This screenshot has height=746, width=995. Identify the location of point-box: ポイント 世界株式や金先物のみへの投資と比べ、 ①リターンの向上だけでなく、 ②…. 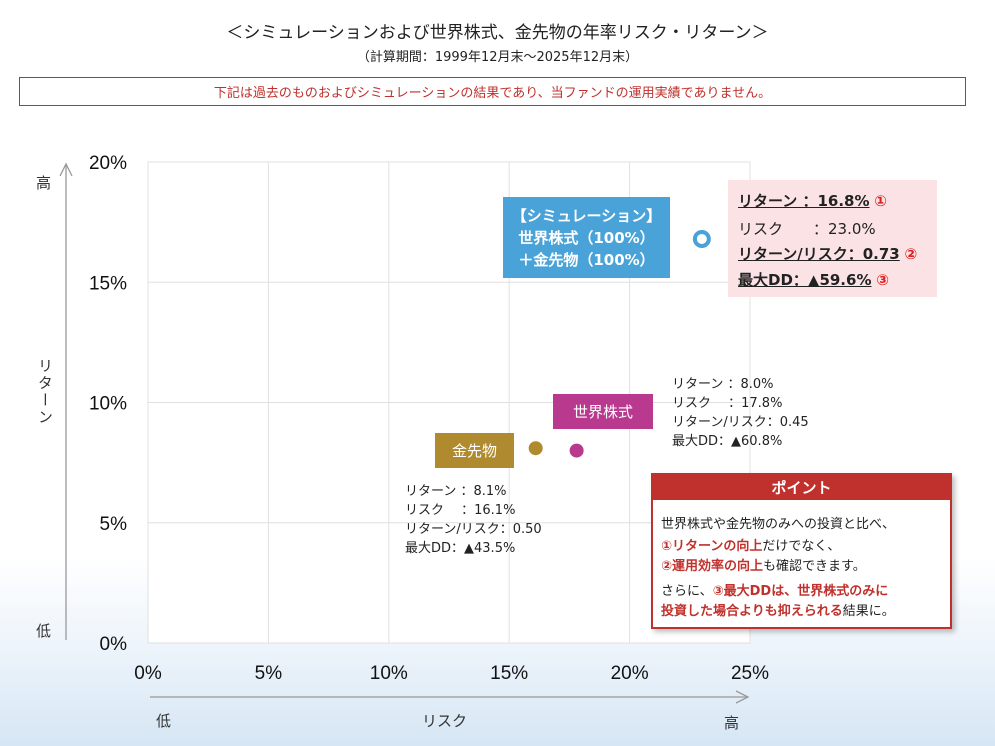
(801, 551).